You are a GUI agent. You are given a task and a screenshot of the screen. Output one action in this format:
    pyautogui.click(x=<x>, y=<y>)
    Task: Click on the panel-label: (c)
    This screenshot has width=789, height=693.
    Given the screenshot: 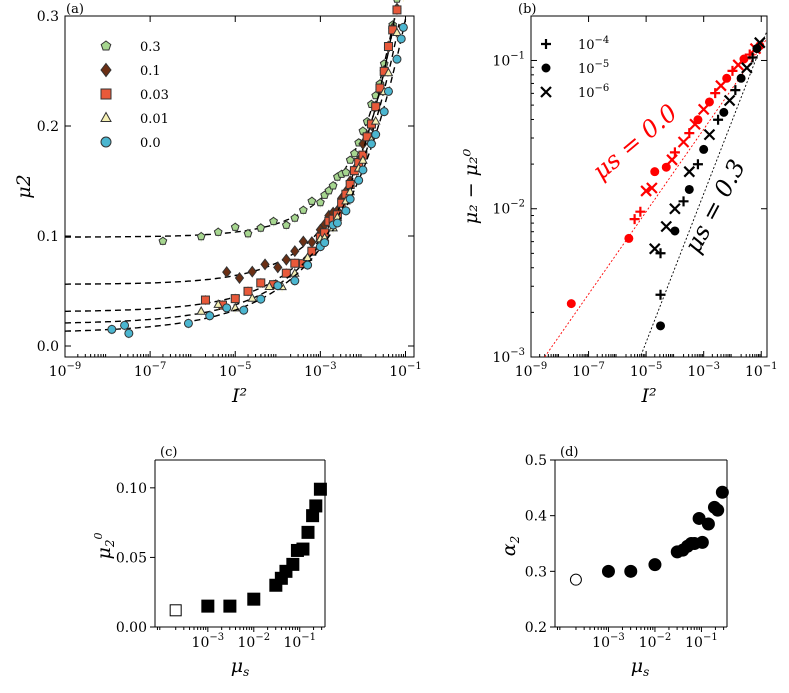 What is the action you would take?
    pyautogui.click(x=168, y=452)
    